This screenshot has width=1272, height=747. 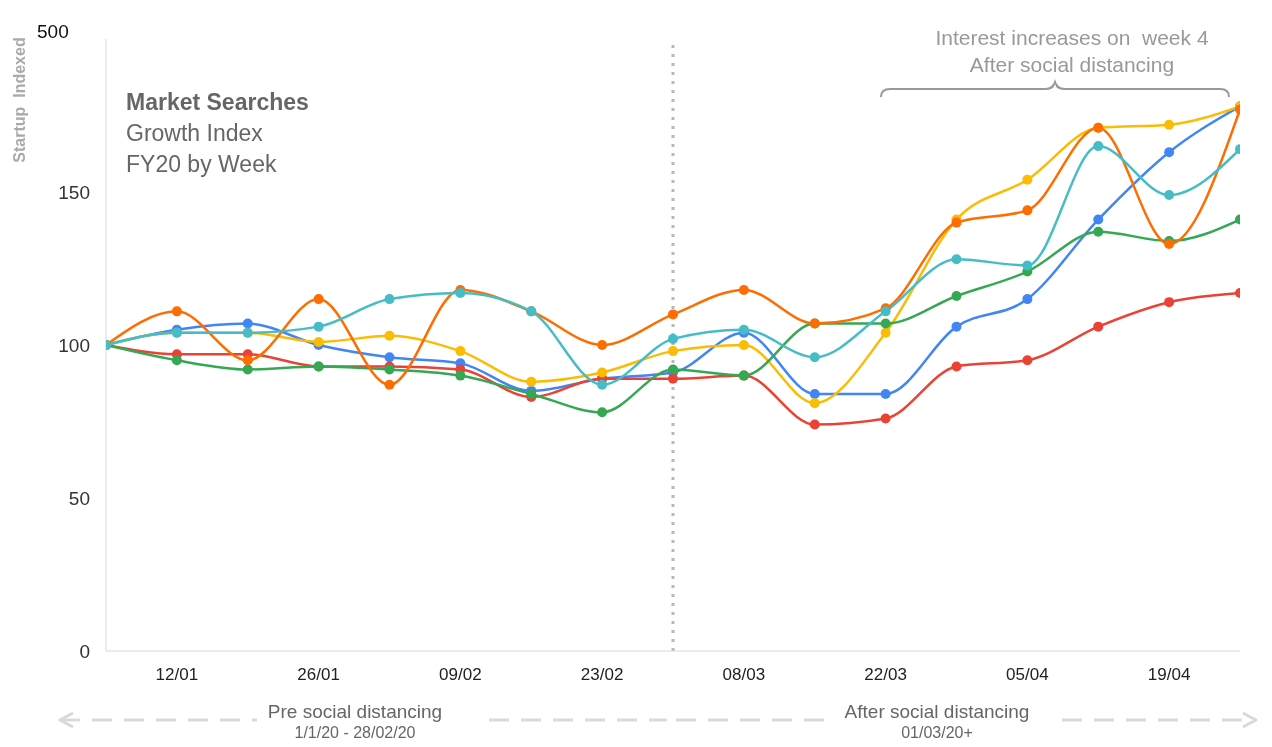 What do you see at coordinates (74, 345) in the screenshot?
I see `y-tick-label: 100` at bounding box center [74, 345].